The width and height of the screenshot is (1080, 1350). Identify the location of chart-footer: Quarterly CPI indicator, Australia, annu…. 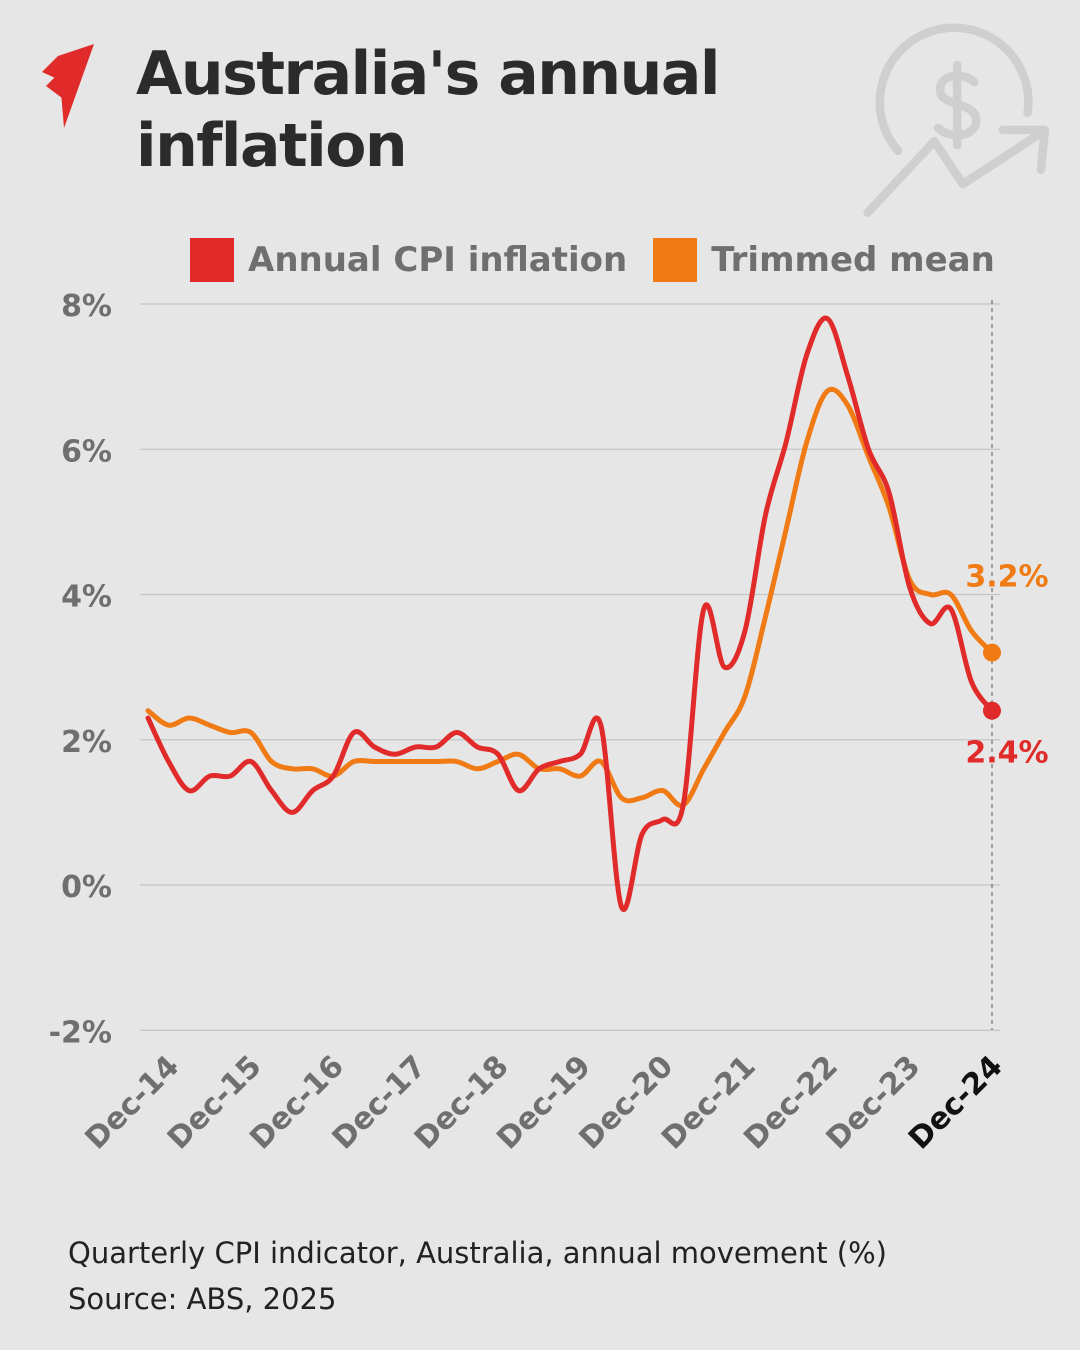
(477, 1276).